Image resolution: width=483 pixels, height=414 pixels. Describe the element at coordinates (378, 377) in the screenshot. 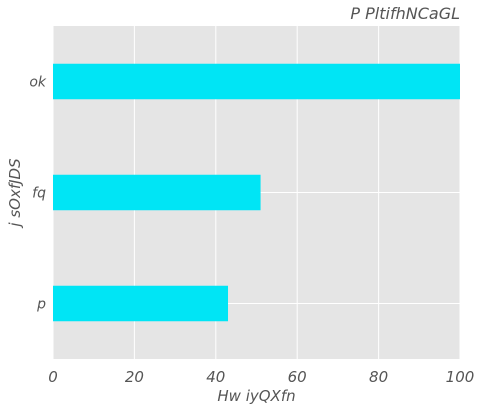

I see `x-tick-label: 80` at that location.